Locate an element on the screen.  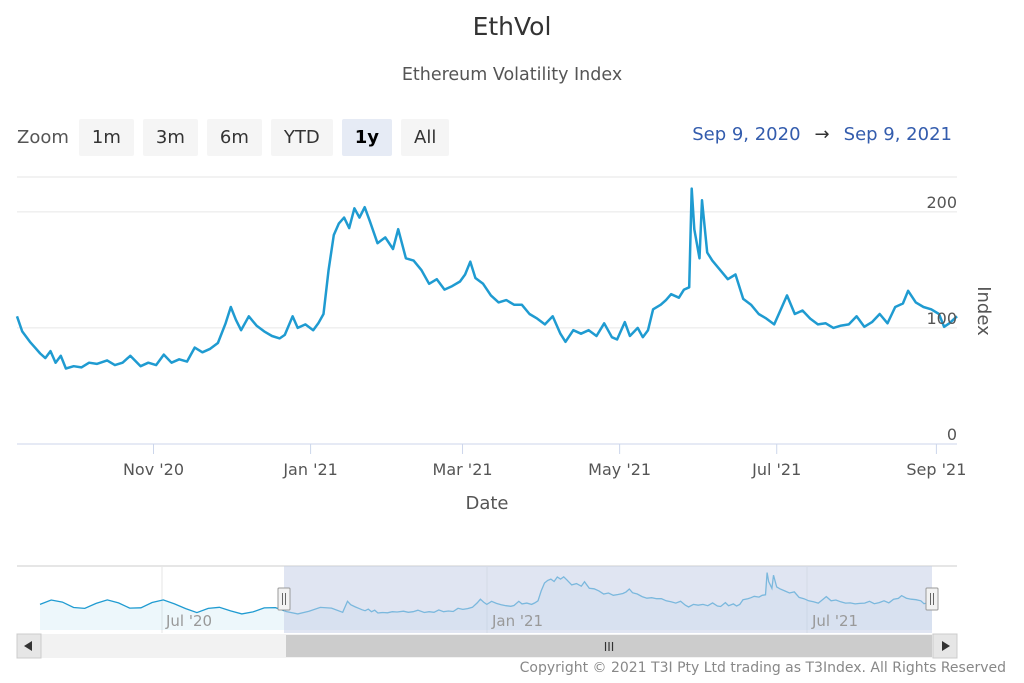
navigator-label-jul-20: Jul '20 is located at coordinates (188, 621).